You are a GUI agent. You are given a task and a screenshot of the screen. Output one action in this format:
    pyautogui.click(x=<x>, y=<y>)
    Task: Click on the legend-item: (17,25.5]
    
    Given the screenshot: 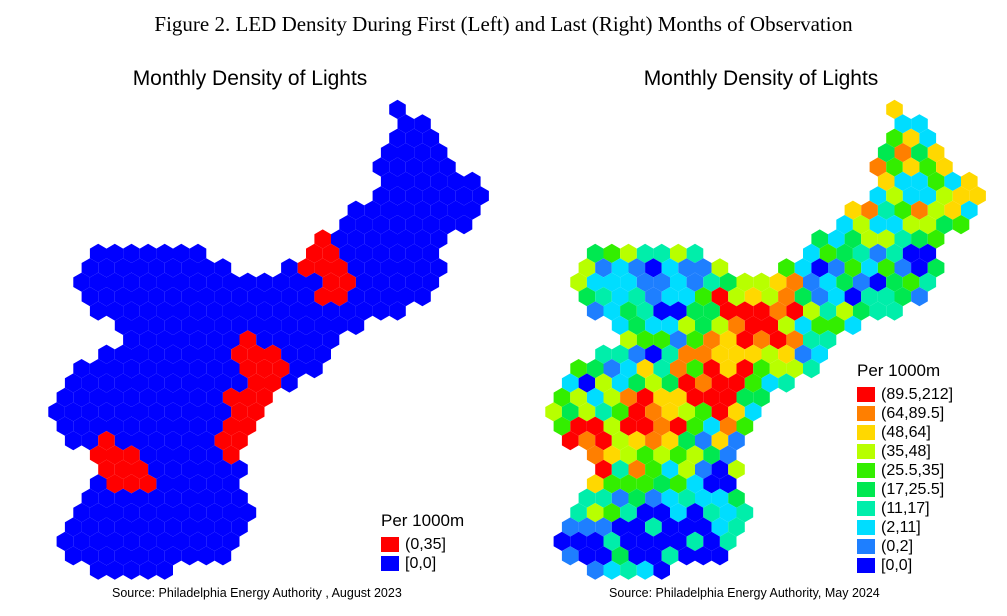 What is the action you would take?
    pyautogui.click(x=905, y=489)
    